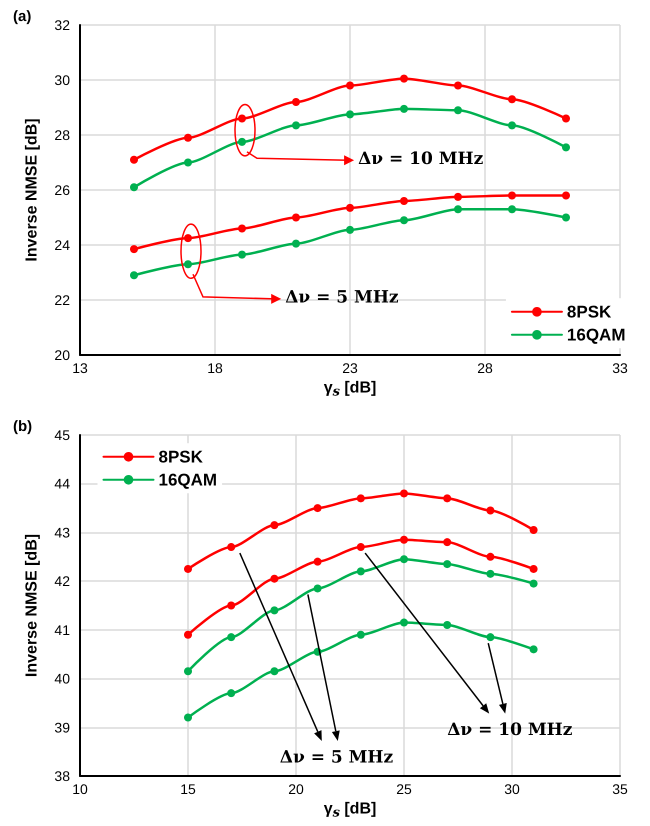  Describe the element at coordinates (620, 789) in the screenshot. I see `x-tick-label: 35` at that location.